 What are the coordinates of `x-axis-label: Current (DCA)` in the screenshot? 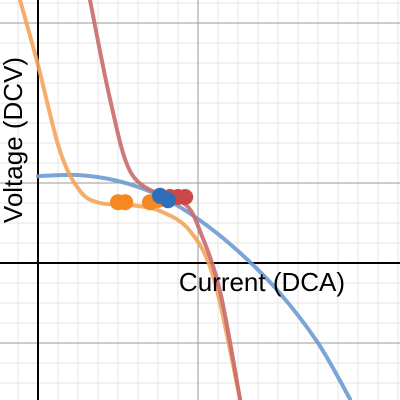 It's located at (262, 282).